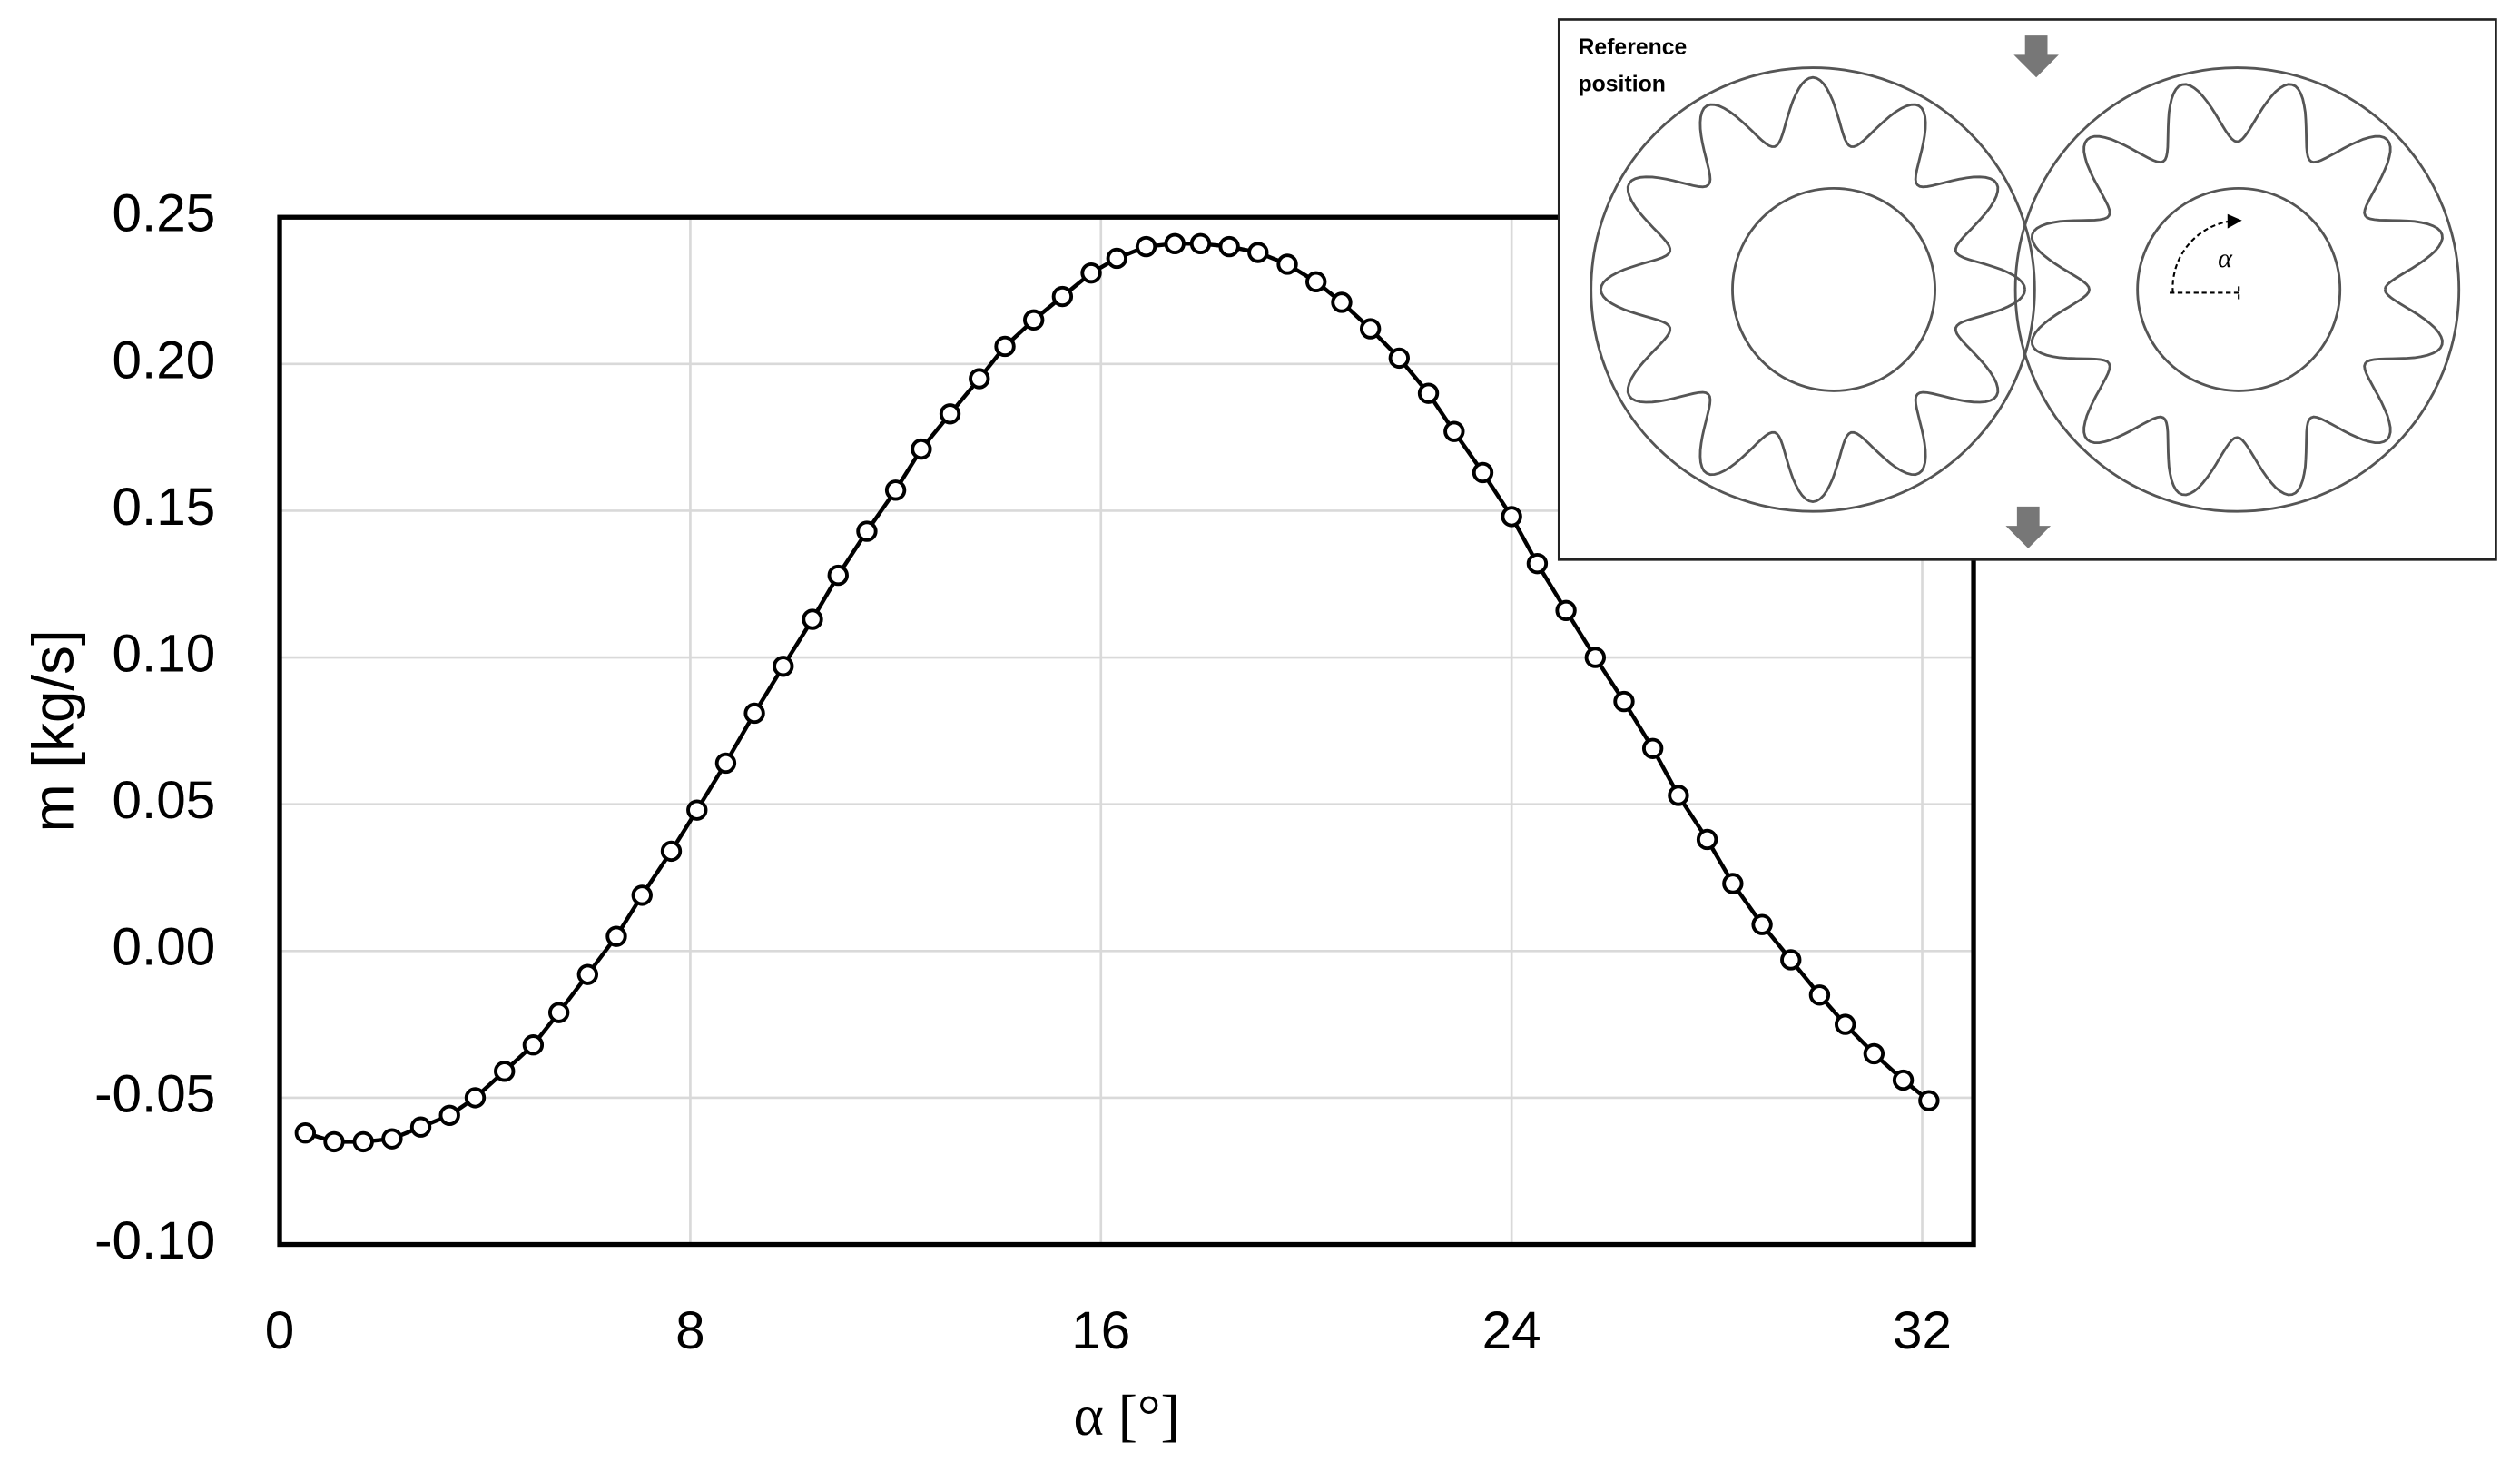 This screenshot has width=2520, height=1481. I want to click on inset-label: position, so click(1623, 85).